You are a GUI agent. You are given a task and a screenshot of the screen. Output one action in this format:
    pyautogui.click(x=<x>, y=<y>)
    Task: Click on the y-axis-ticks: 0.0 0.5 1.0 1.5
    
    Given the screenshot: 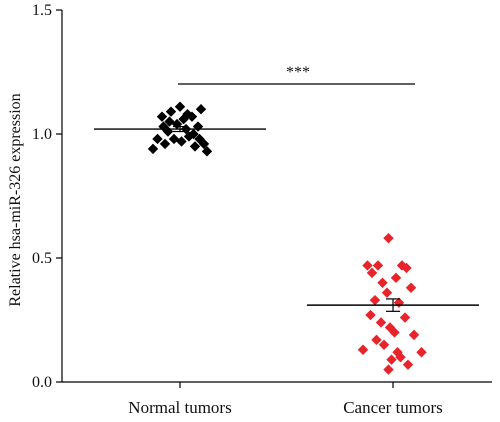 What is the action you would take?
    pyautogui.click(x=47, y=196)
    